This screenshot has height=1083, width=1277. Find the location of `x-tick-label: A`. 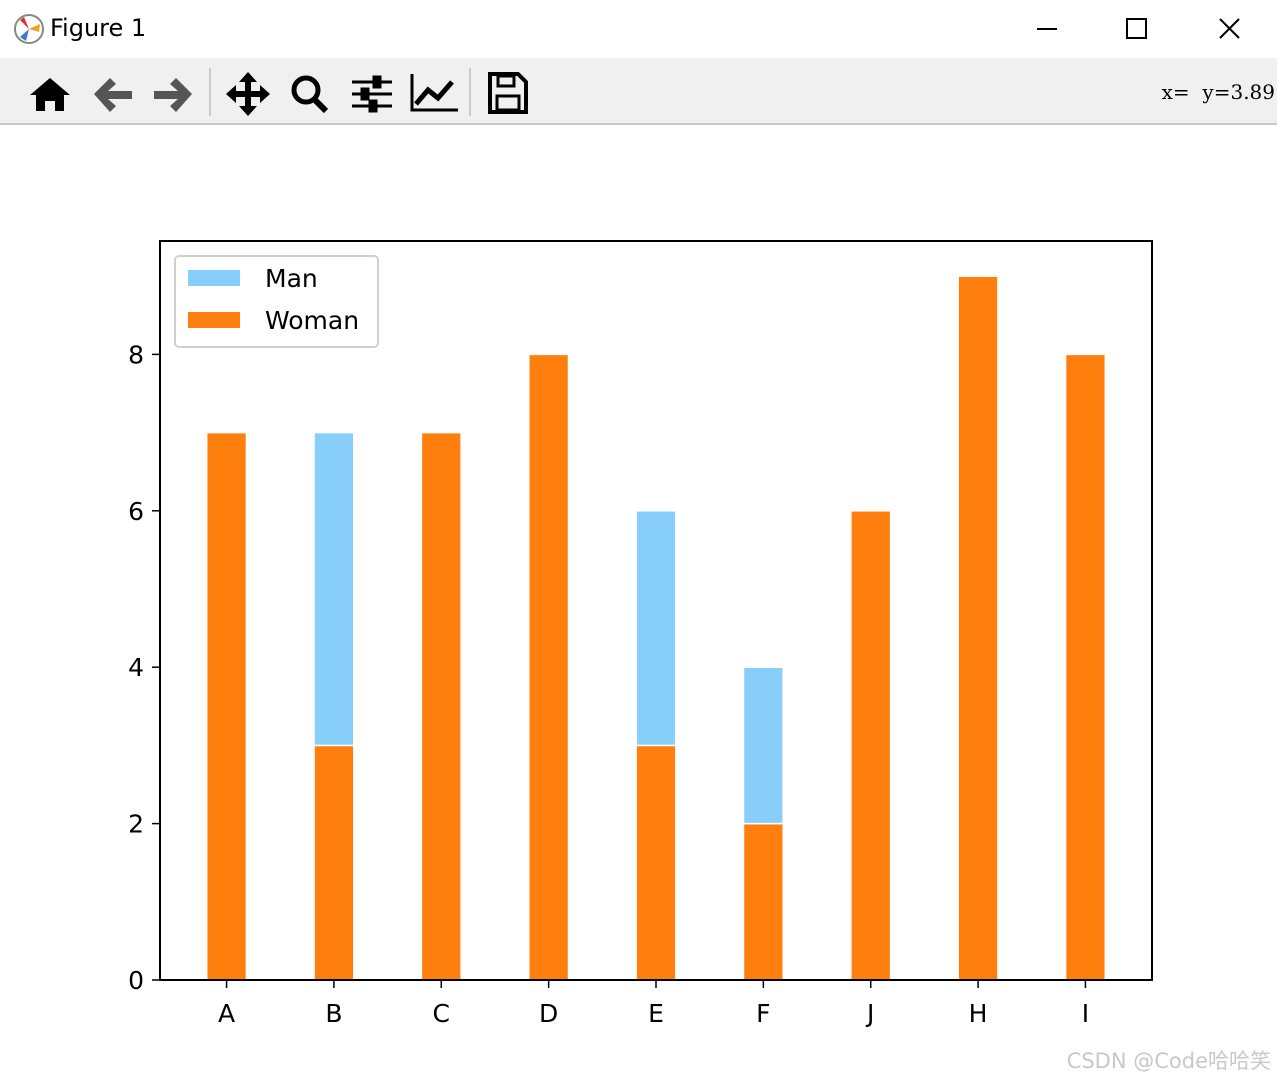

x-tick-label: A is located at coordinates (226, 1013).